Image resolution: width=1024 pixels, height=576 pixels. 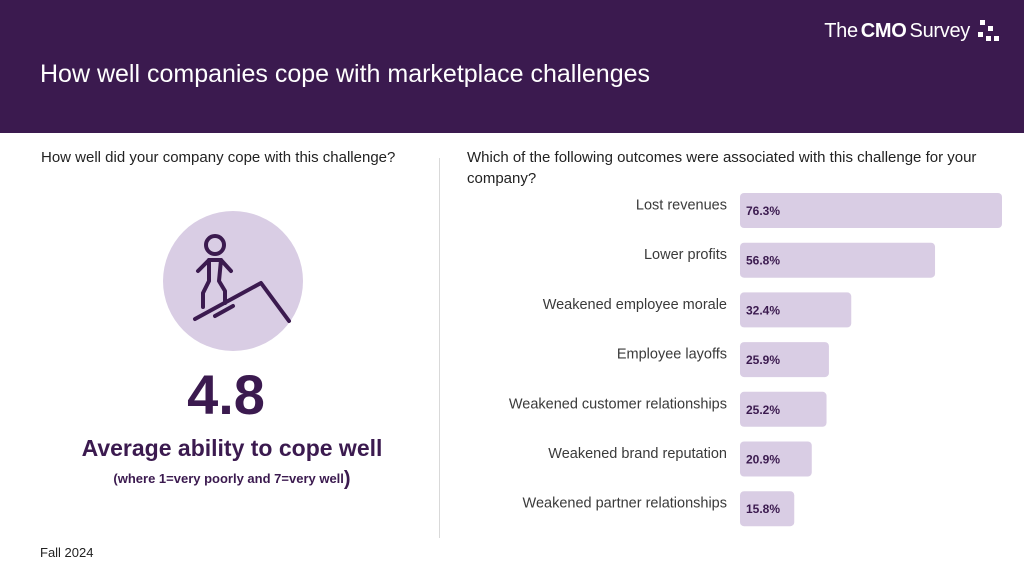 I want to click on bar-value-label: 76.3%, so click(x=763, y=211).